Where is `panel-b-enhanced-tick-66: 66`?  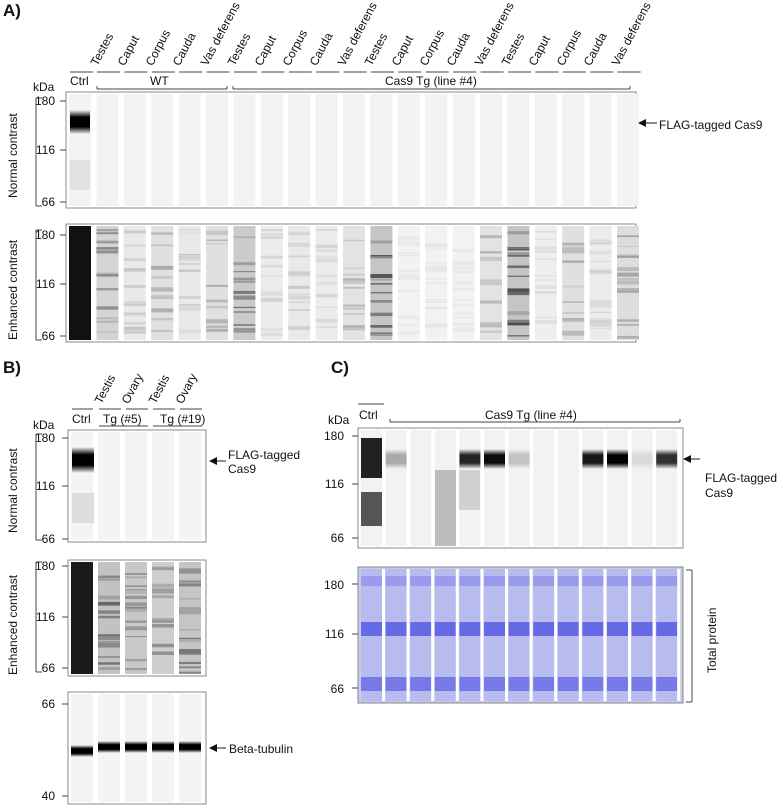
panel-b-enhanced-tick-66: 66 is located at coordinates (48, 668).